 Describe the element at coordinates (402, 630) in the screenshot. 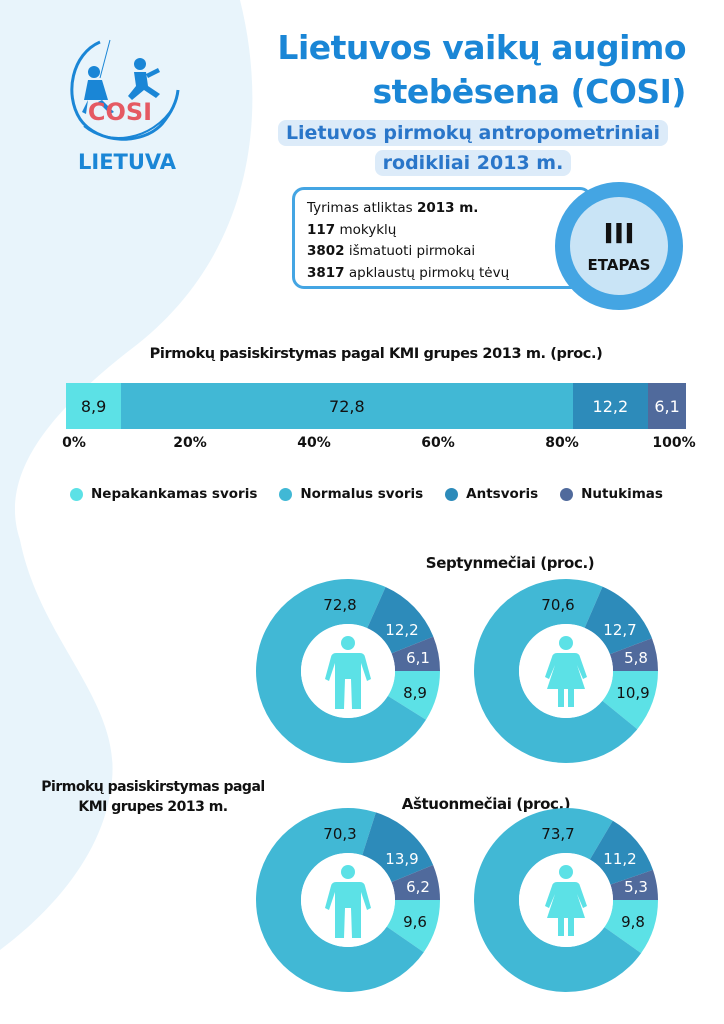

I see `donut-value-label: 12,2` at that location.